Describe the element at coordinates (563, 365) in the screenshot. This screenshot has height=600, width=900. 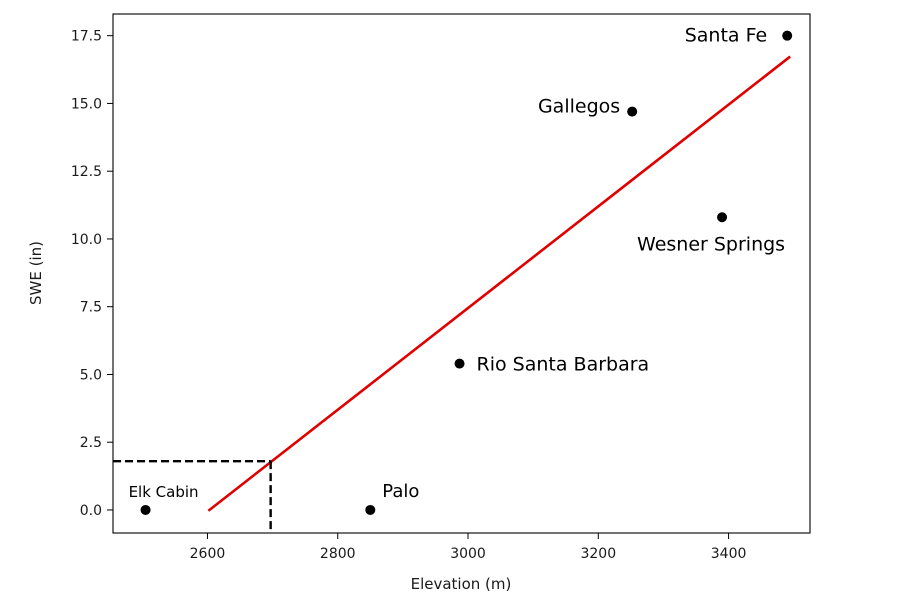
I see `point-label: Rio Santa Barbara` at that location.